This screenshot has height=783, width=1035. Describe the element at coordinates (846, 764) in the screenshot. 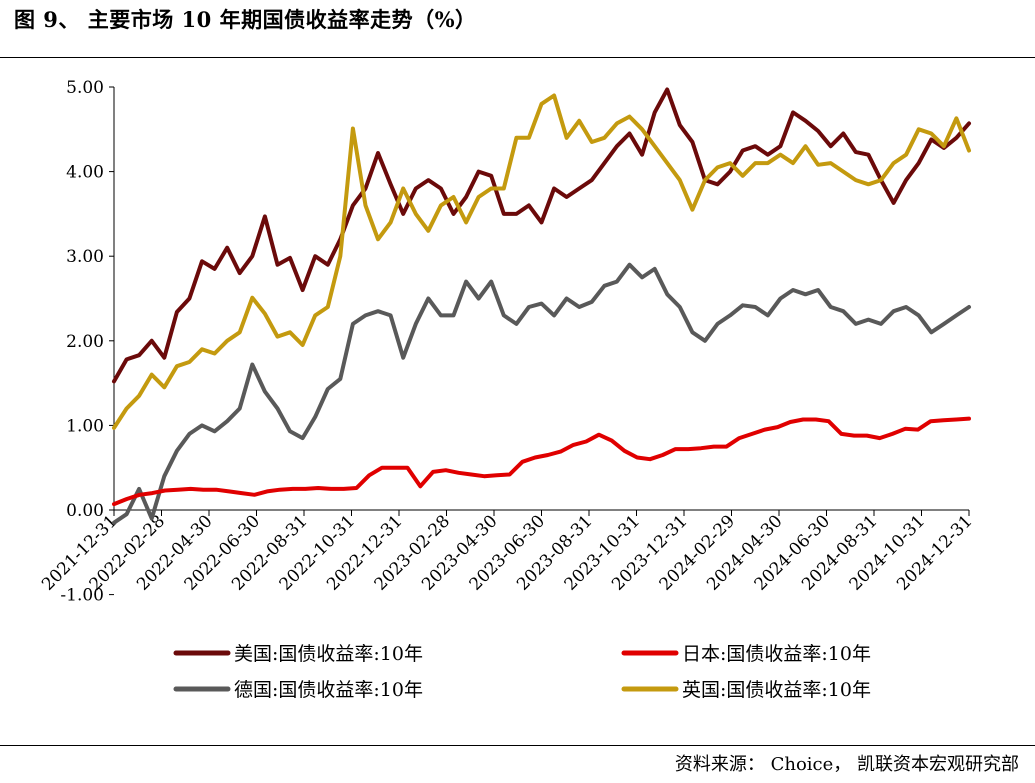

I see `source-note: 资料来源： Choice， 凯联资本宏观研究部` at that location.